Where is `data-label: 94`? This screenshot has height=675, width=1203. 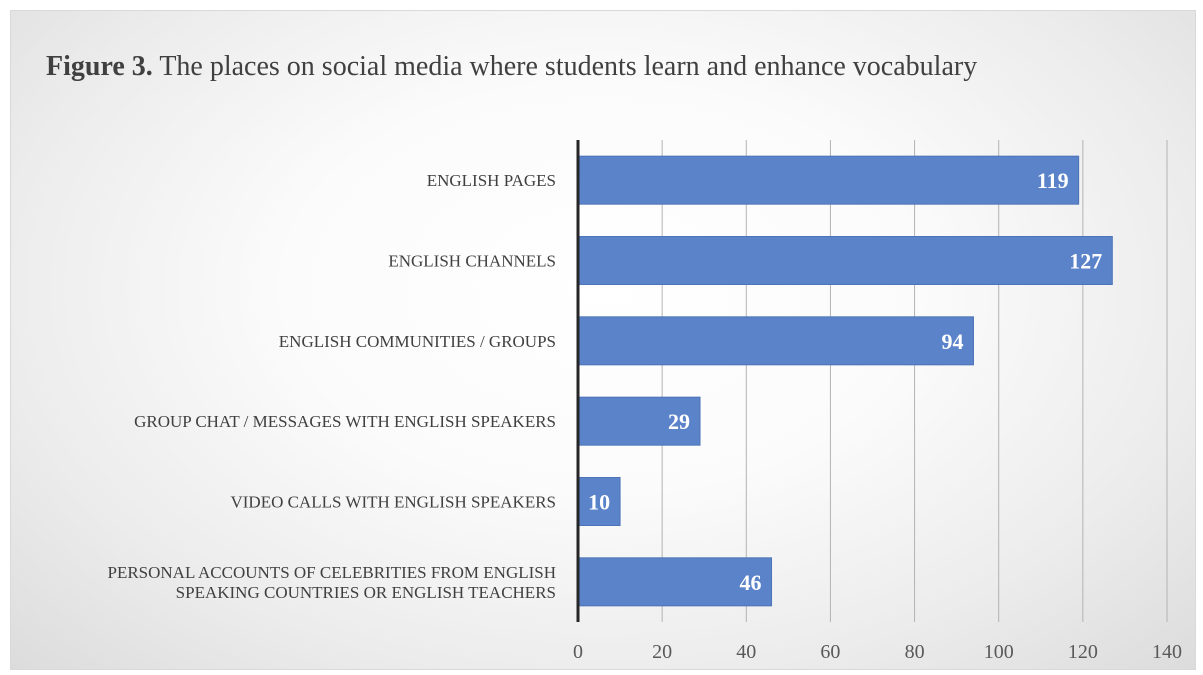
data-label: 94 is located at coordinates (952, 341).